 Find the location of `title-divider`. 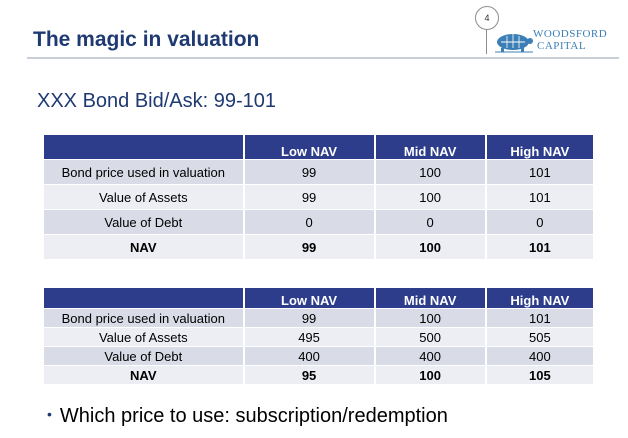

title-divider is located at coordinates (323, 58).